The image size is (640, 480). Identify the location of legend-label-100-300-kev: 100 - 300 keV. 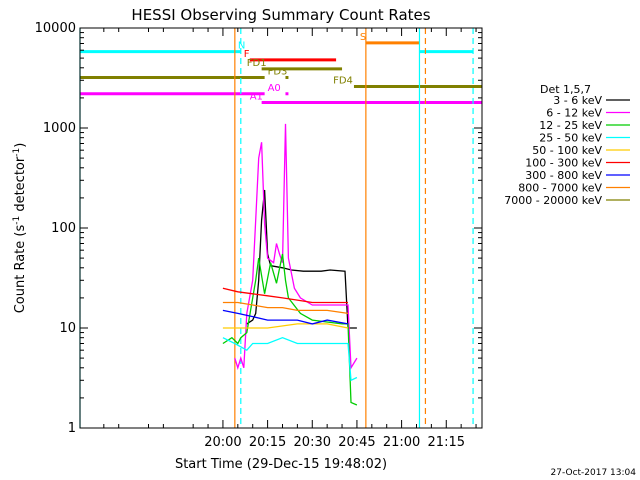
(563, 163).